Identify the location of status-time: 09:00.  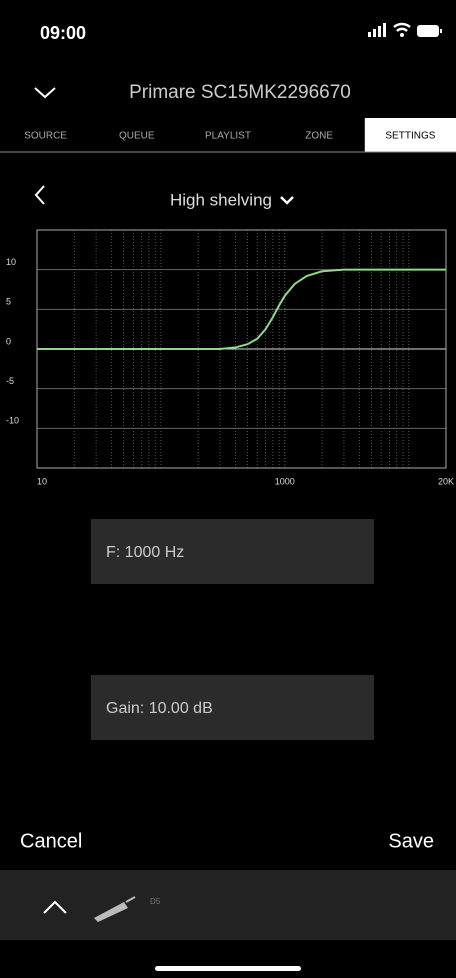
(63, 33).